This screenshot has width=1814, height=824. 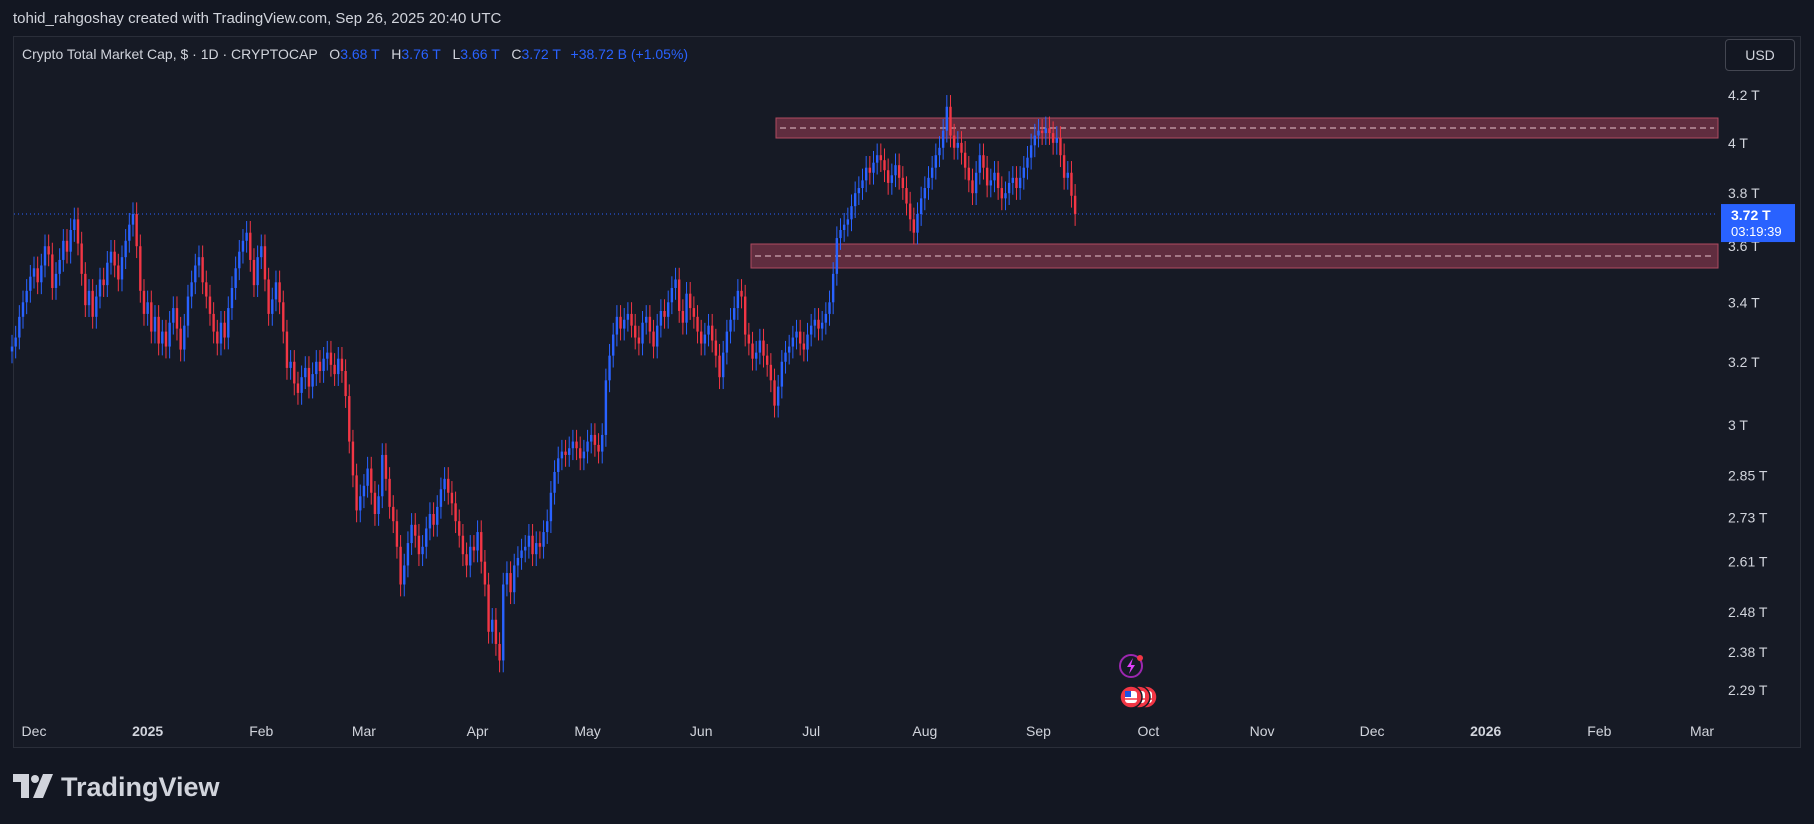 I want to click on y-tick-label: 2.29 T, so click(x=1748, y=690).